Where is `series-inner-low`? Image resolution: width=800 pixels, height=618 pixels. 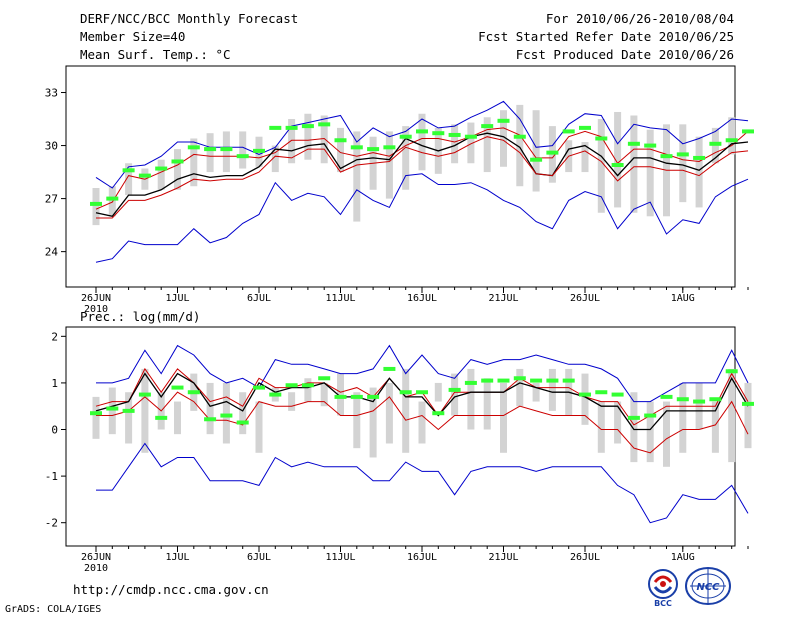
series-inner-low is located at coordinates (422, 422).